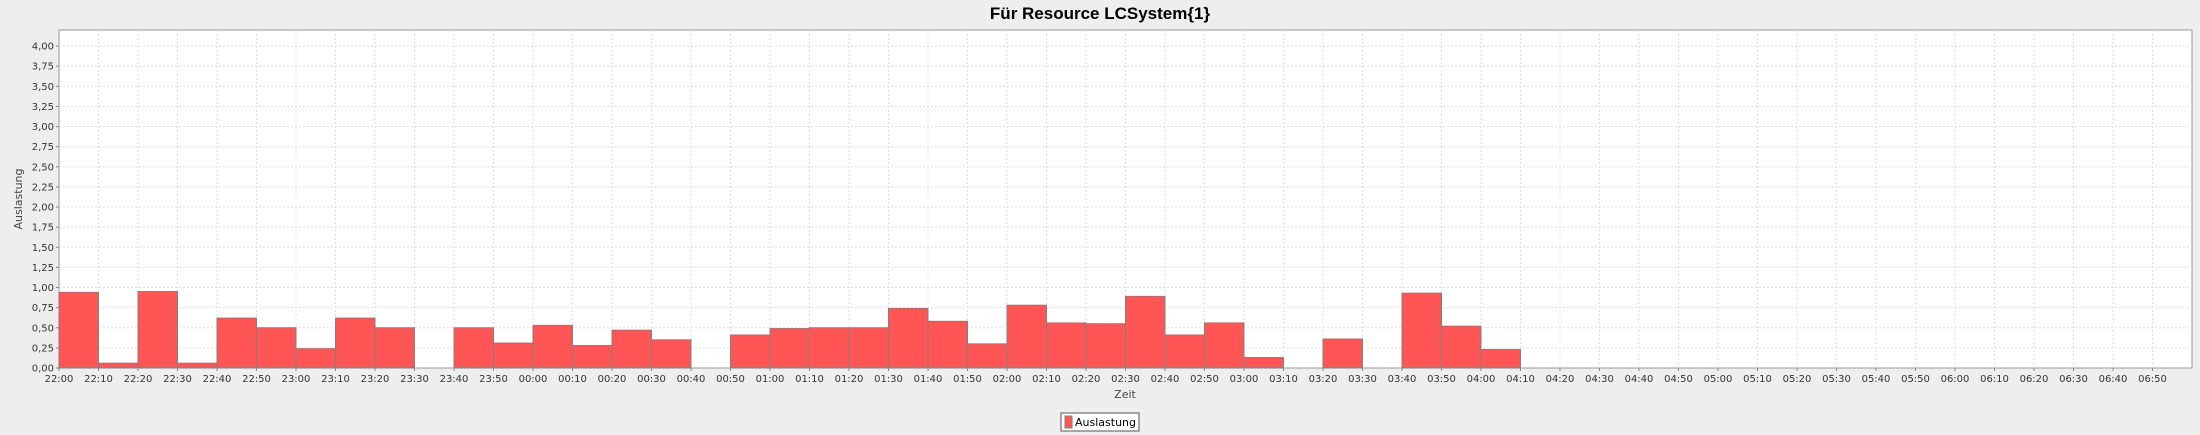 This screenshot has height=435, width=2200. Describe the element at coordinates (1836, 379) in the screenshot. I see `x-tick-label: 05:30` at that location.